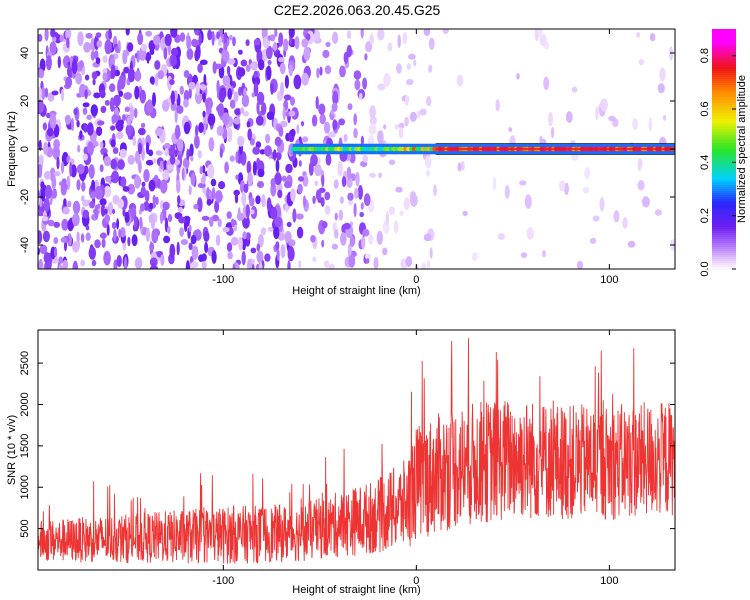  I want to click on colorbar-label: Normalized spectral amplitude, so click(742, 149).